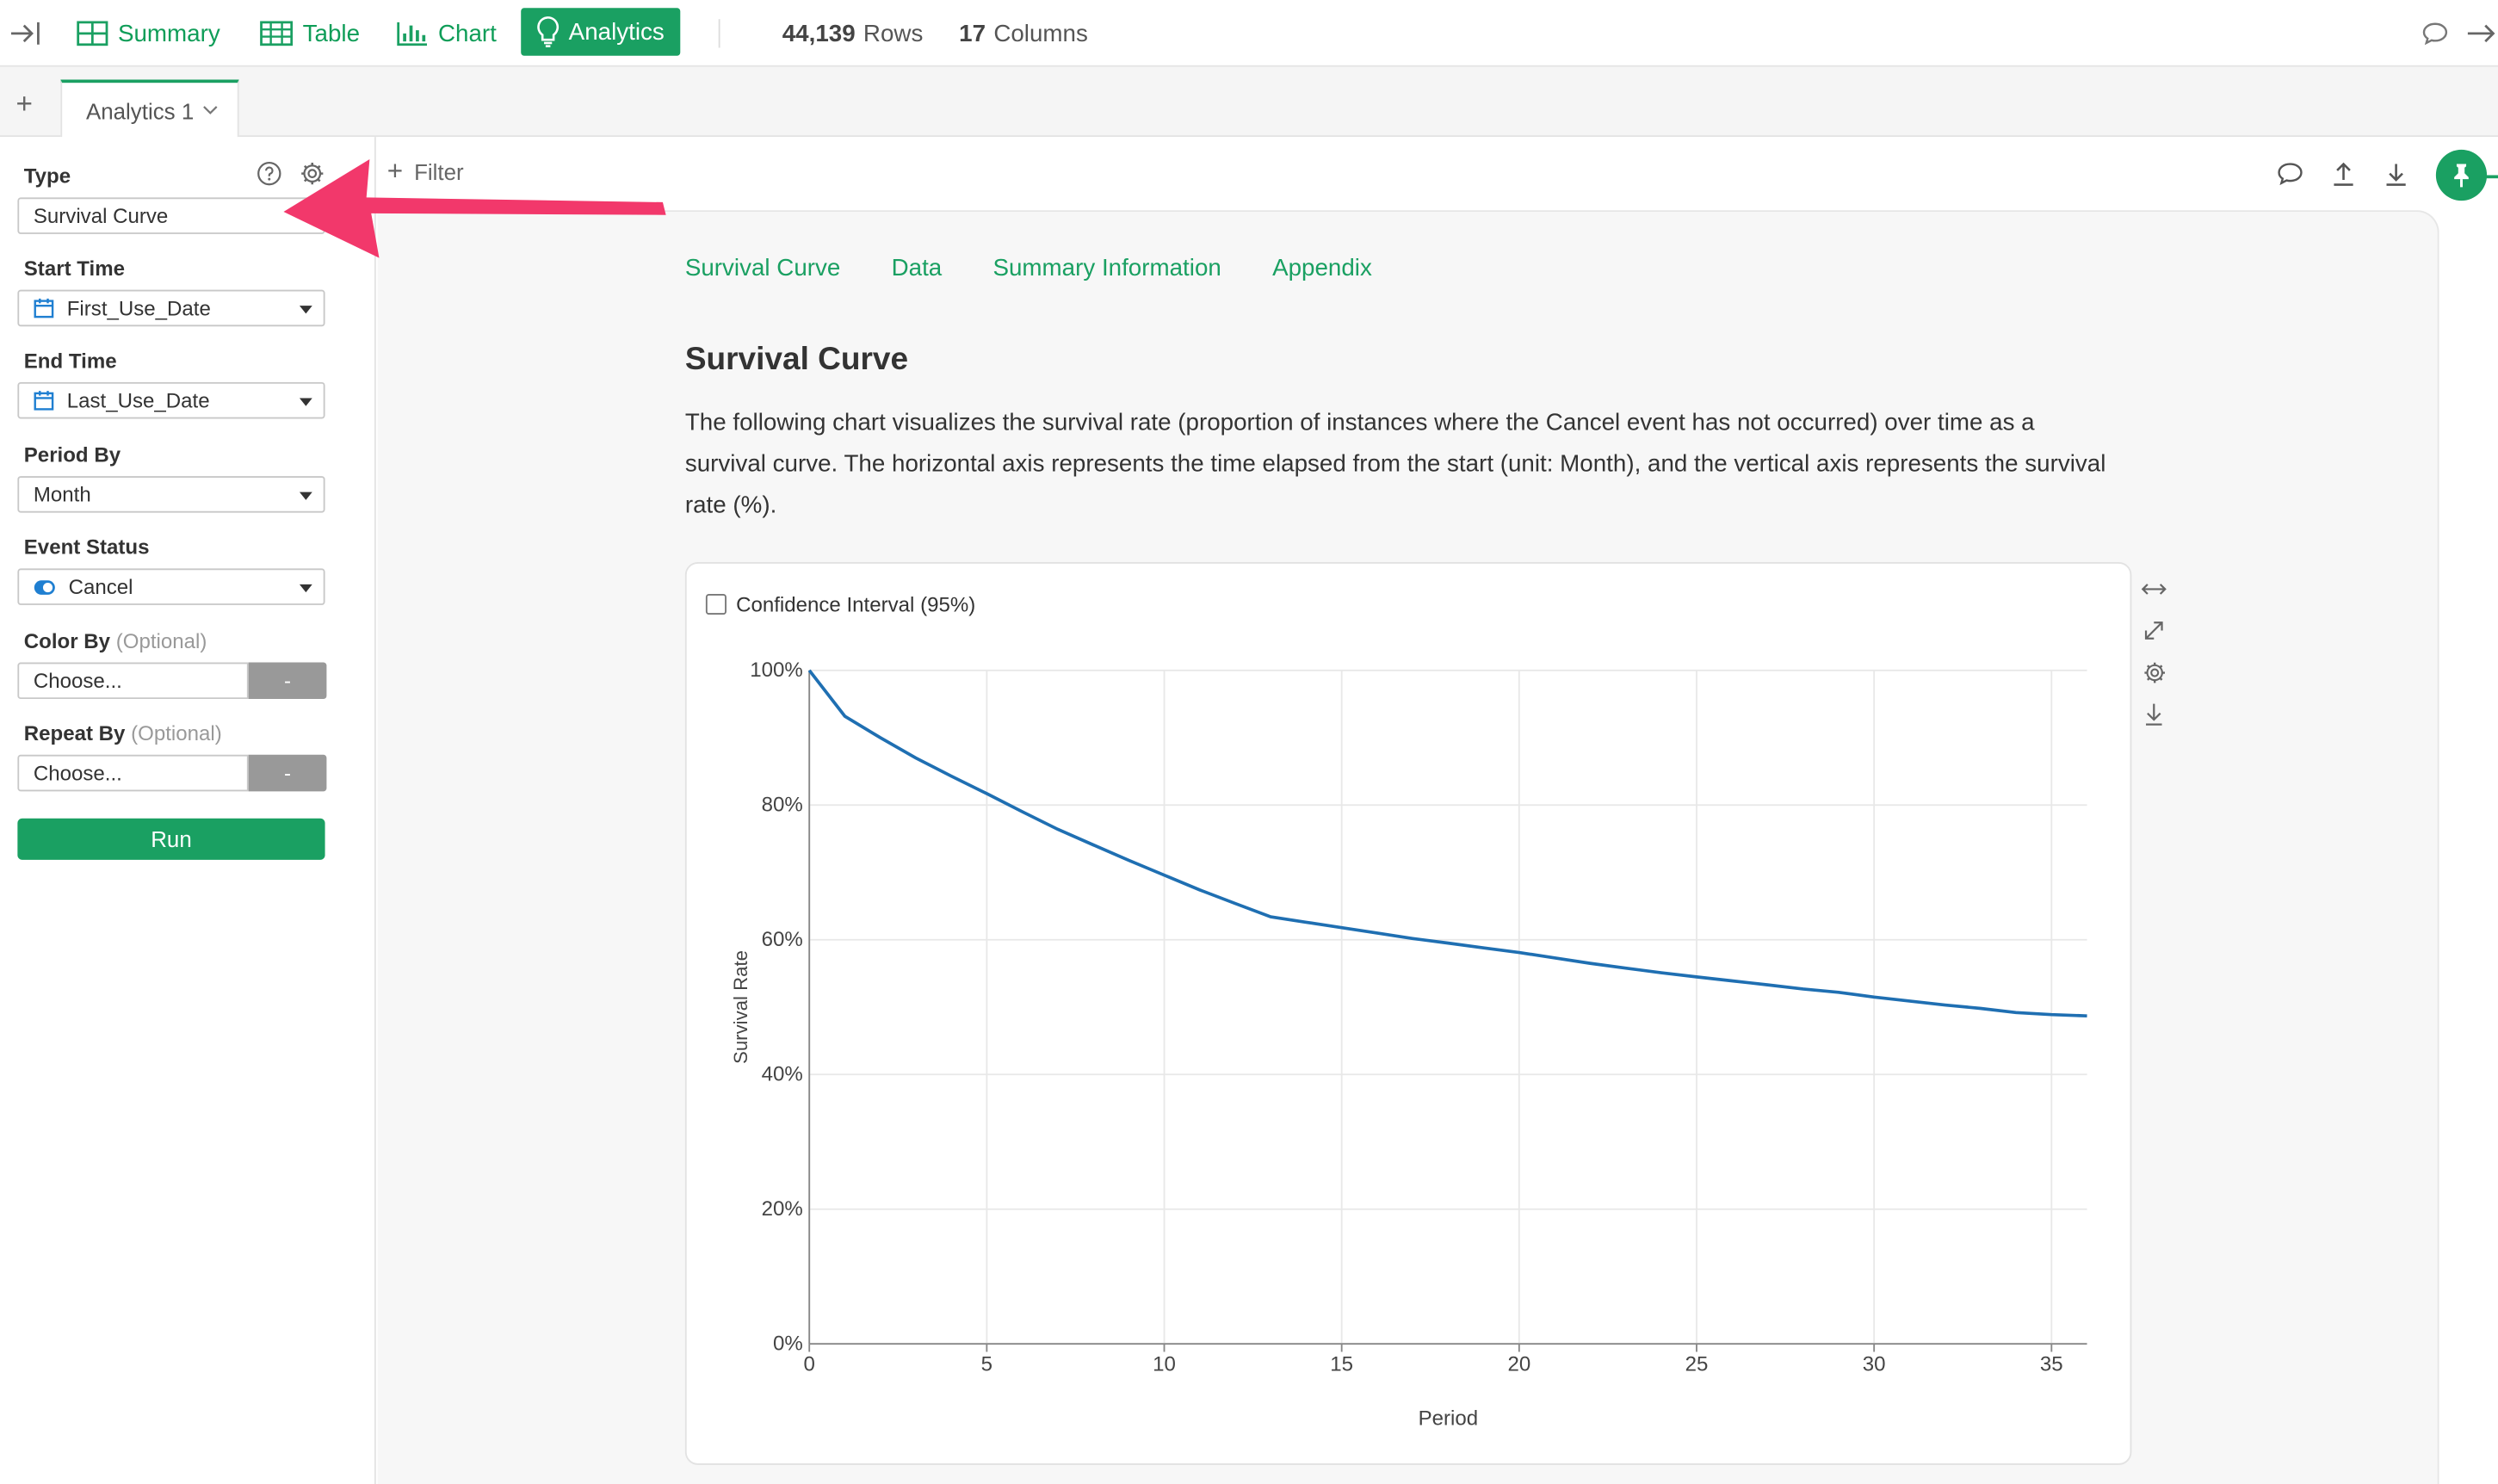 The height and width of the screenshot is (1484, 2498). Describe the element at coordinates (788, 1344) in the screenshot. I see `y-tick-label: 0%` at that location.